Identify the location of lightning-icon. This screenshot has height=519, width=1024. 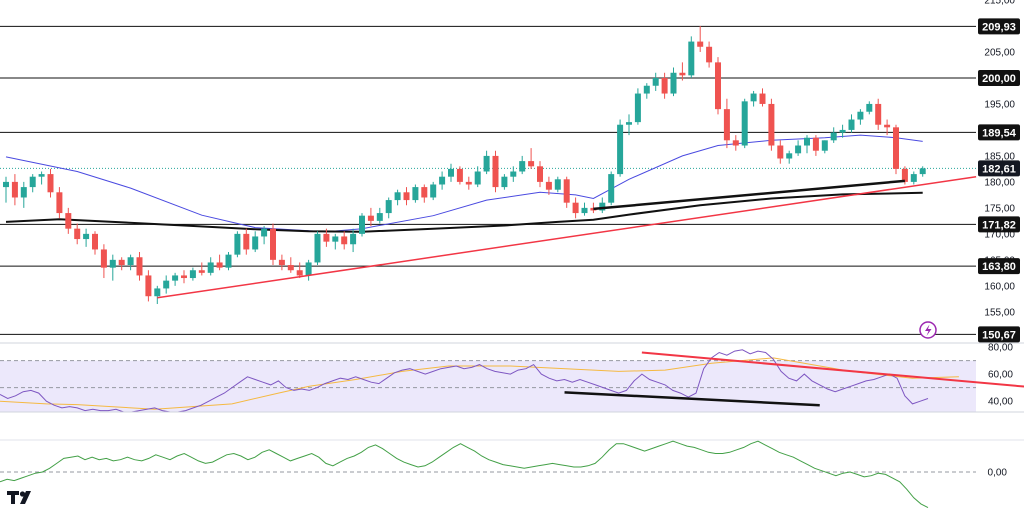
(928, 330).